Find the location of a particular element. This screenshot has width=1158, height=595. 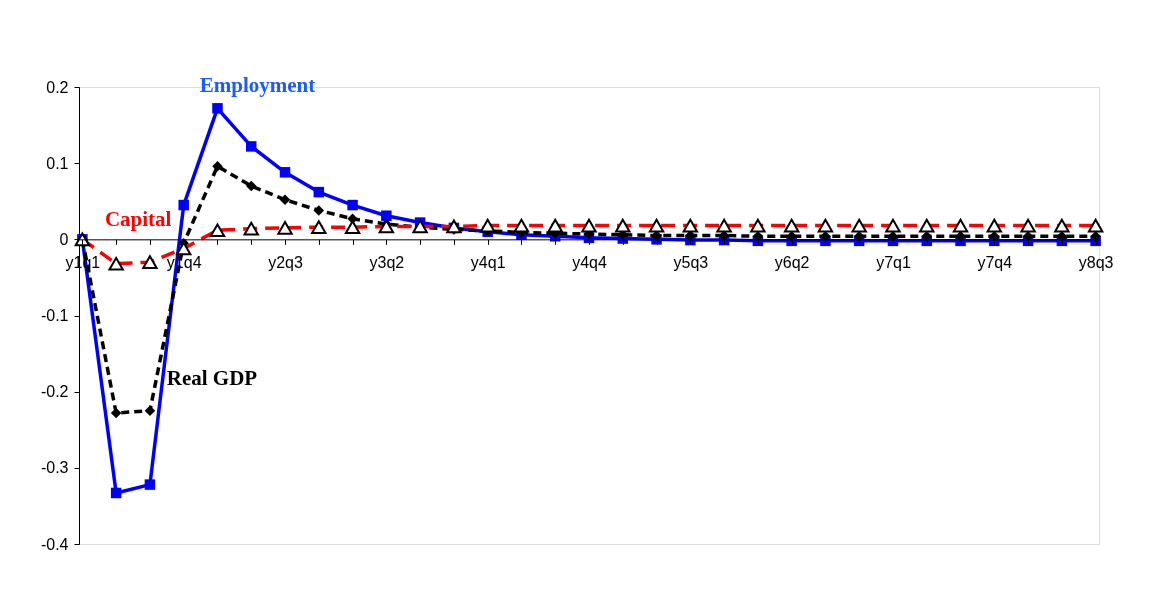

series-label: Capital is located at coordinates (138, 218).